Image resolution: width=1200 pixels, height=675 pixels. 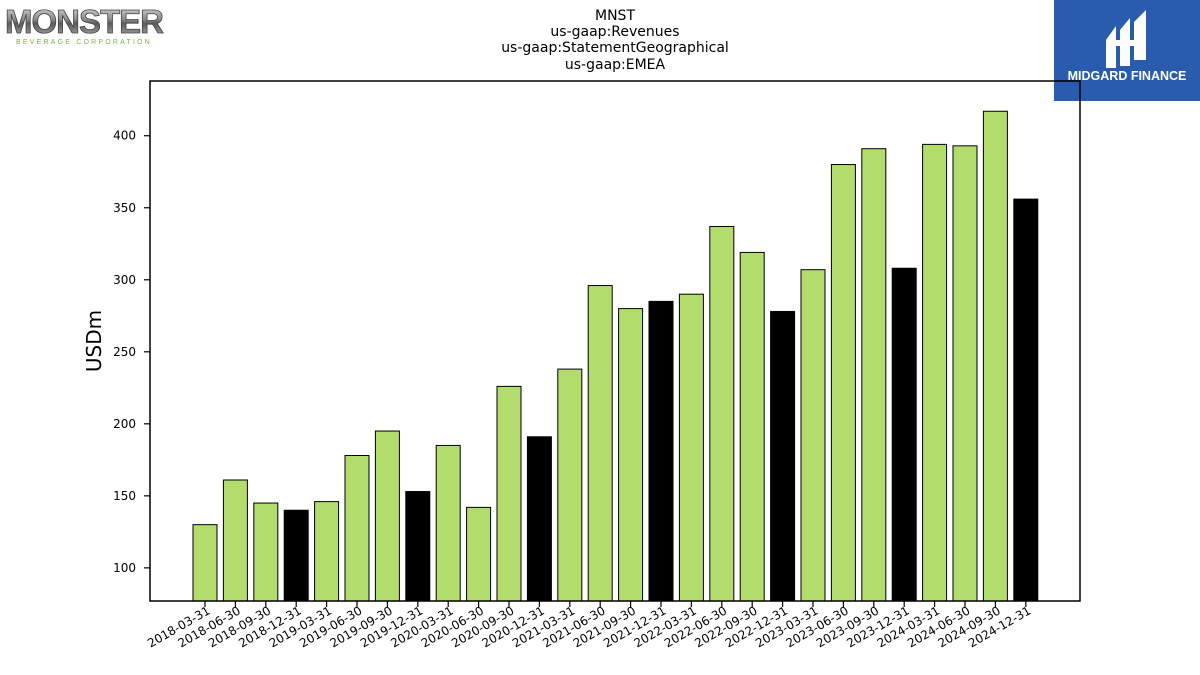 I want to click on midgard-mark-icon, so click(x=1126, y=39).